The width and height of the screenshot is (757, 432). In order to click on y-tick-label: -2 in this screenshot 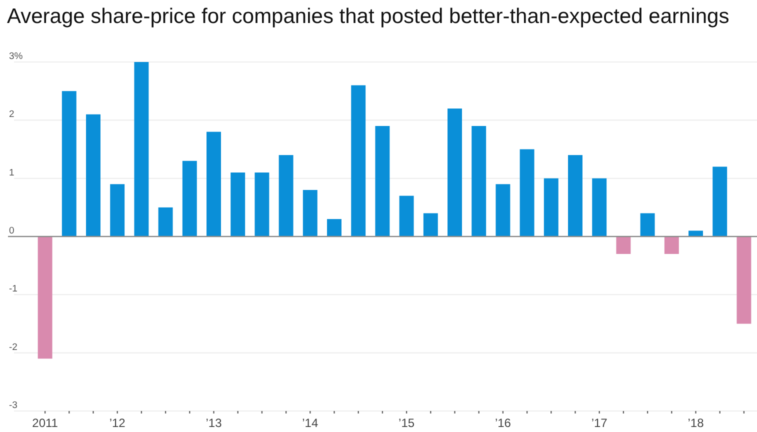, I will do `click(13, 347)`.